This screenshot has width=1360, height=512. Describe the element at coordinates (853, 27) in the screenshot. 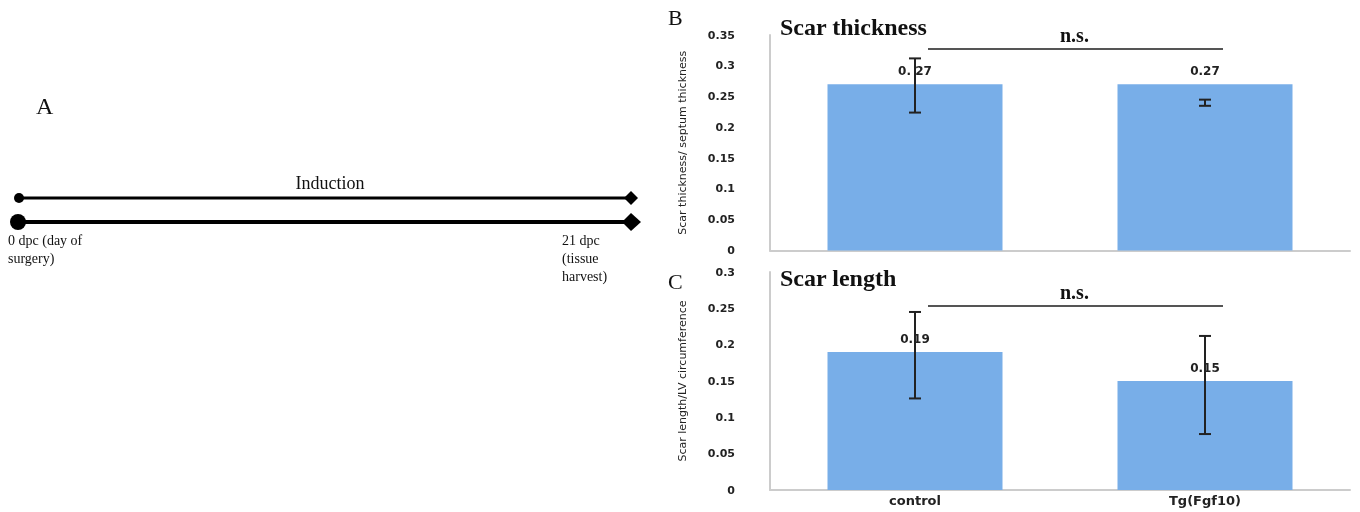

I see `chart-title: Scar thickness` at that location.